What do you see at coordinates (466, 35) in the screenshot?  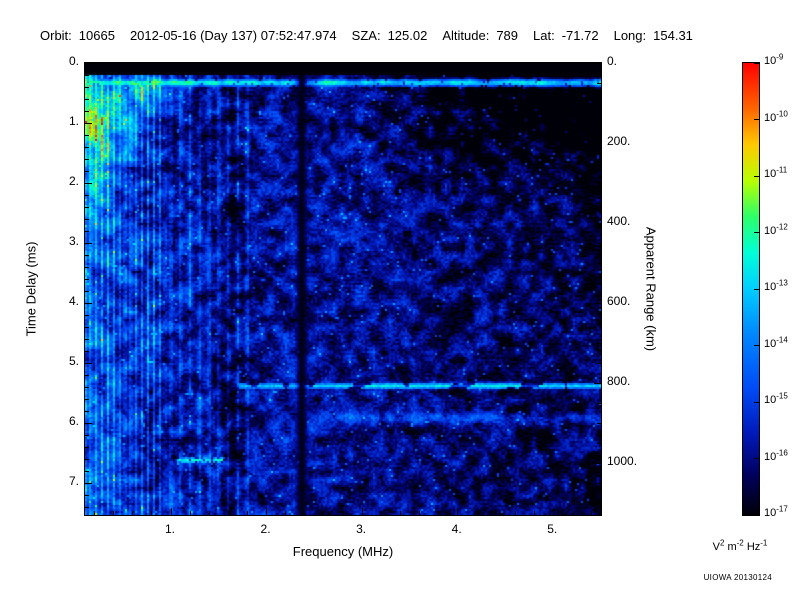 I see `altitude-label: Altitude:` at bounding box center [466, 35].